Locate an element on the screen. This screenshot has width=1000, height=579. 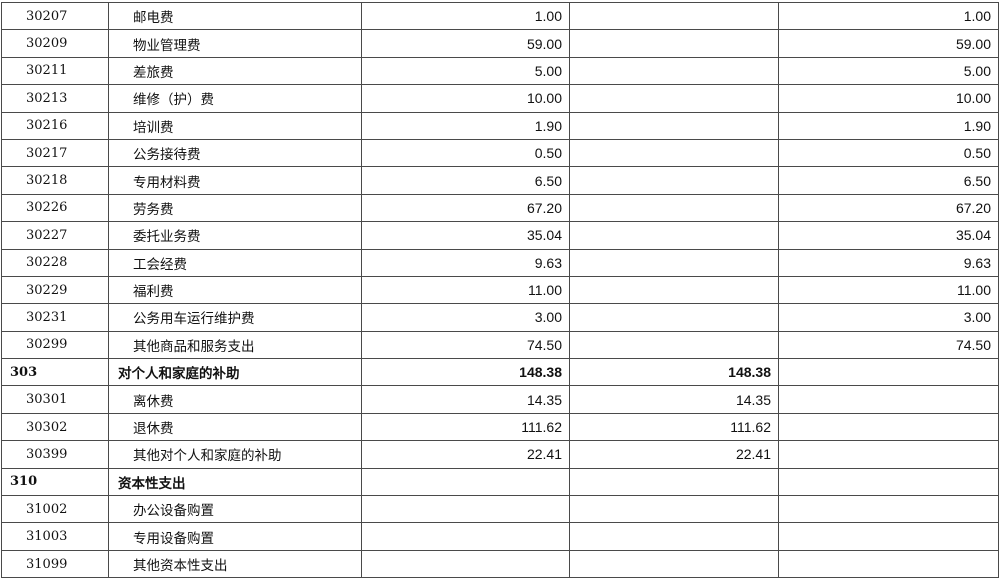
table-row: 31003 专用设备购置 is located at coordinates (500, 536).